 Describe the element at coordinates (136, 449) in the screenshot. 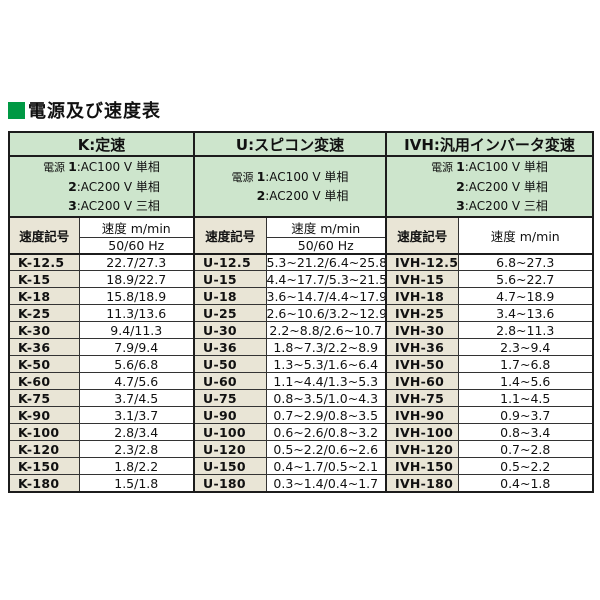

I see `speed-value-cell: 2.3/2.8` at that location.